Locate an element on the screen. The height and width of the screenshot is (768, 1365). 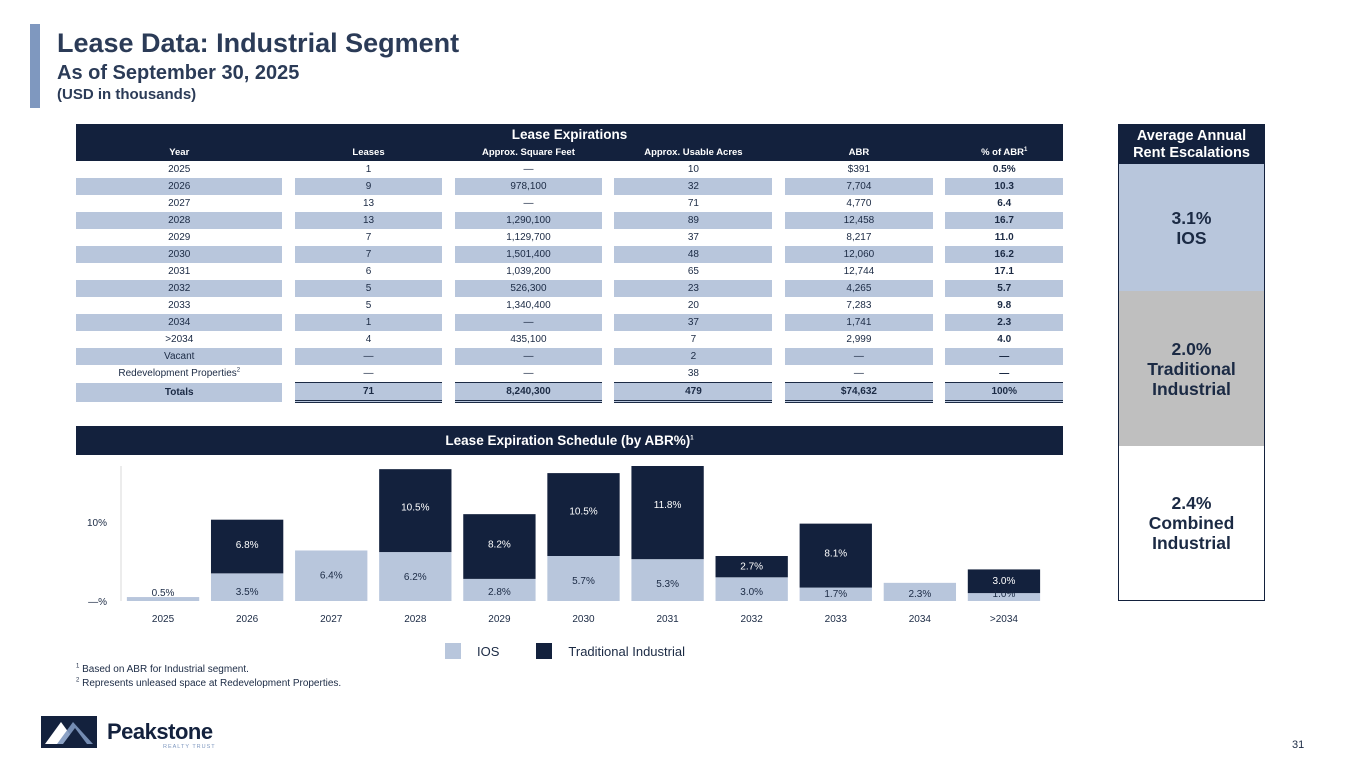
table-cell-pct: — is located at coordinates (1004, 373).